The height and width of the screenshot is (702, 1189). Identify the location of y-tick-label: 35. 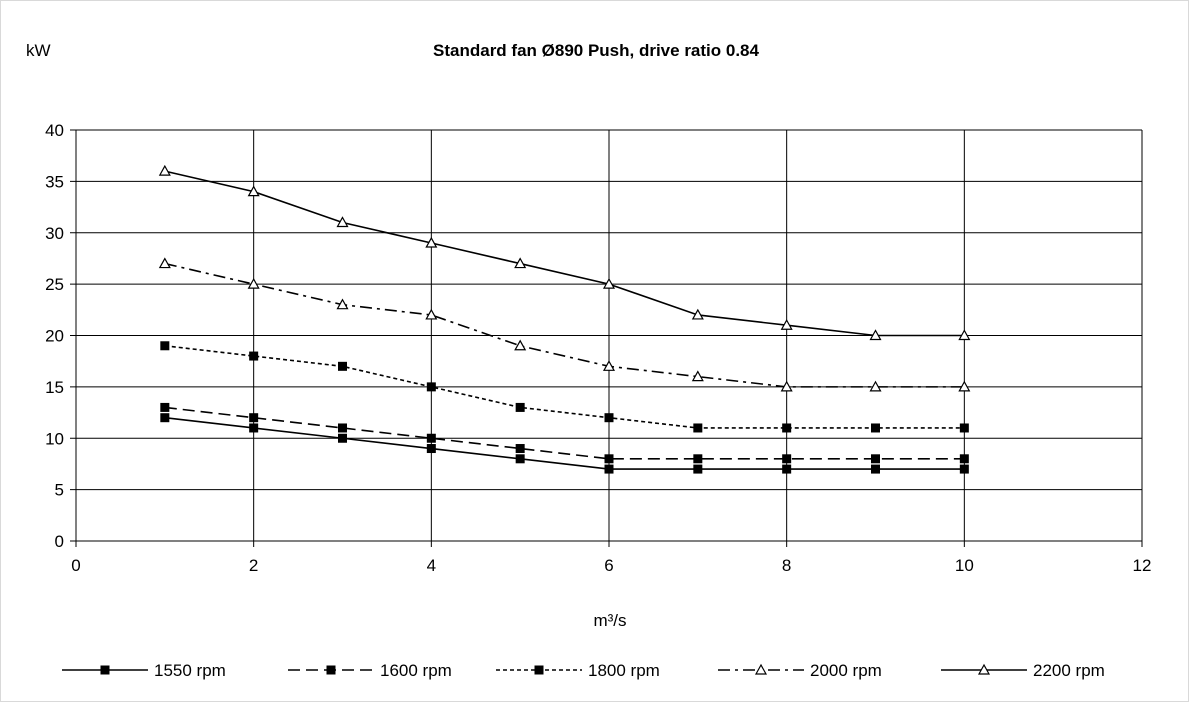
(54, 181).